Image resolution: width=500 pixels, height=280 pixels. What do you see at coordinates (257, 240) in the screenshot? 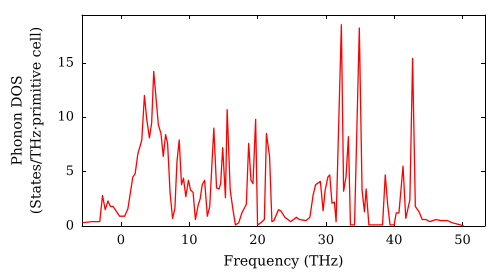
I see `x-tick-label: 20` at bounding box center [257, 240].